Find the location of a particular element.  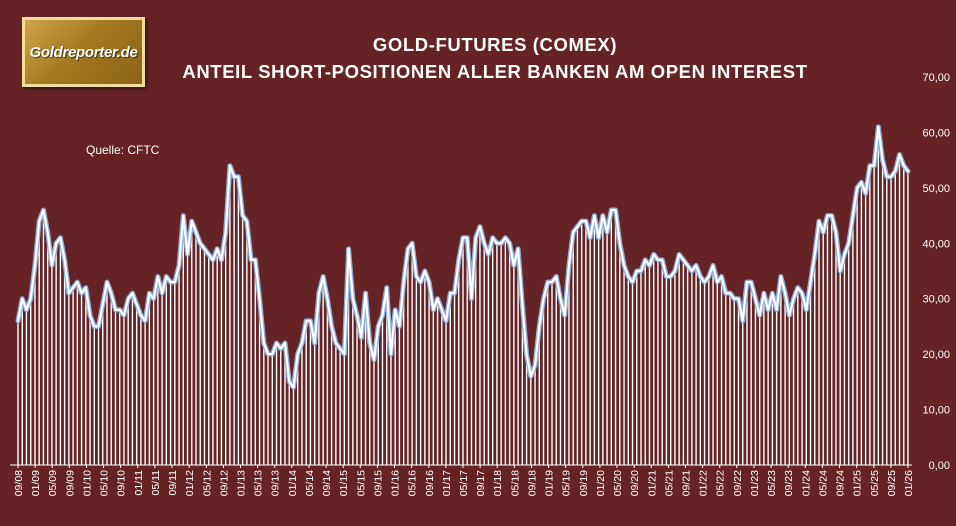

x-tick-label: 01/17 is located at coordinates (447, 483).